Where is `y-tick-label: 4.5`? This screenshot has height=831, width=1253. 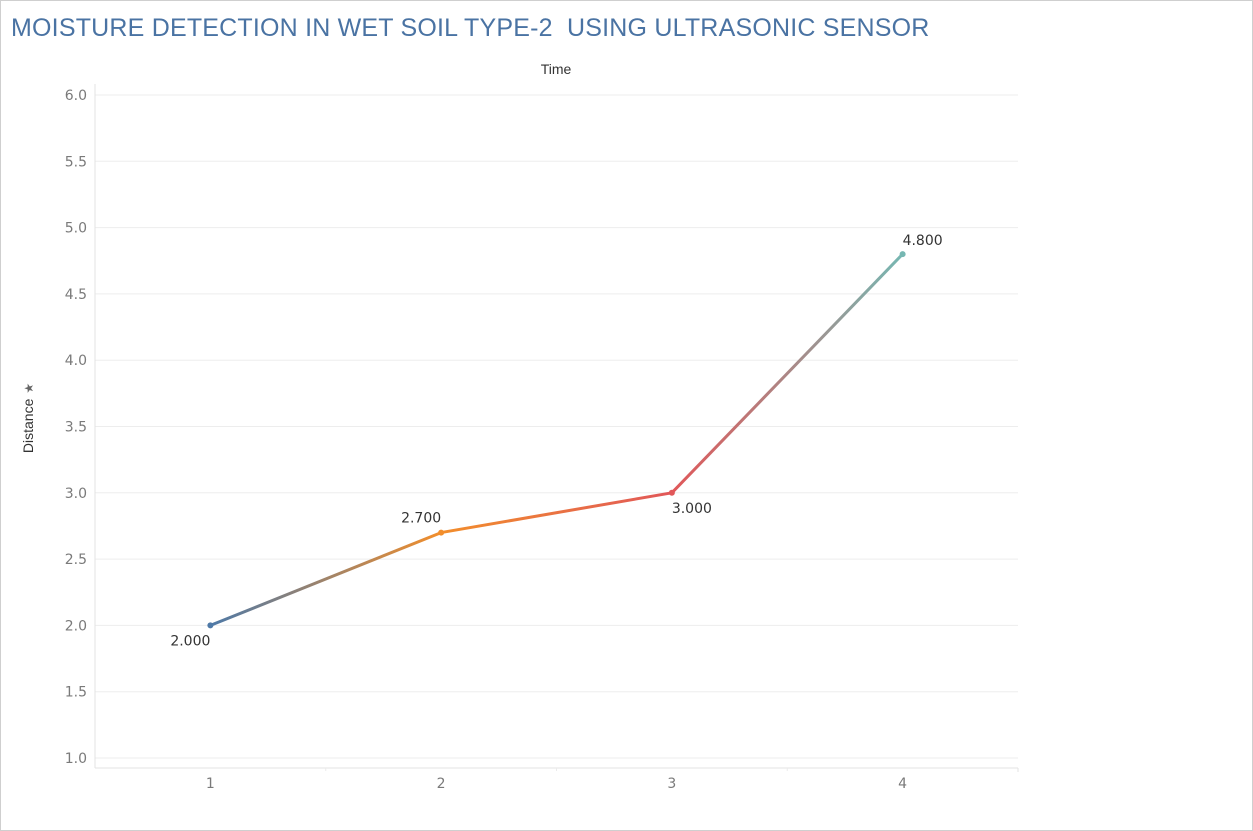
y-tick-label: 4.5 is located at coordinates (76, 295).